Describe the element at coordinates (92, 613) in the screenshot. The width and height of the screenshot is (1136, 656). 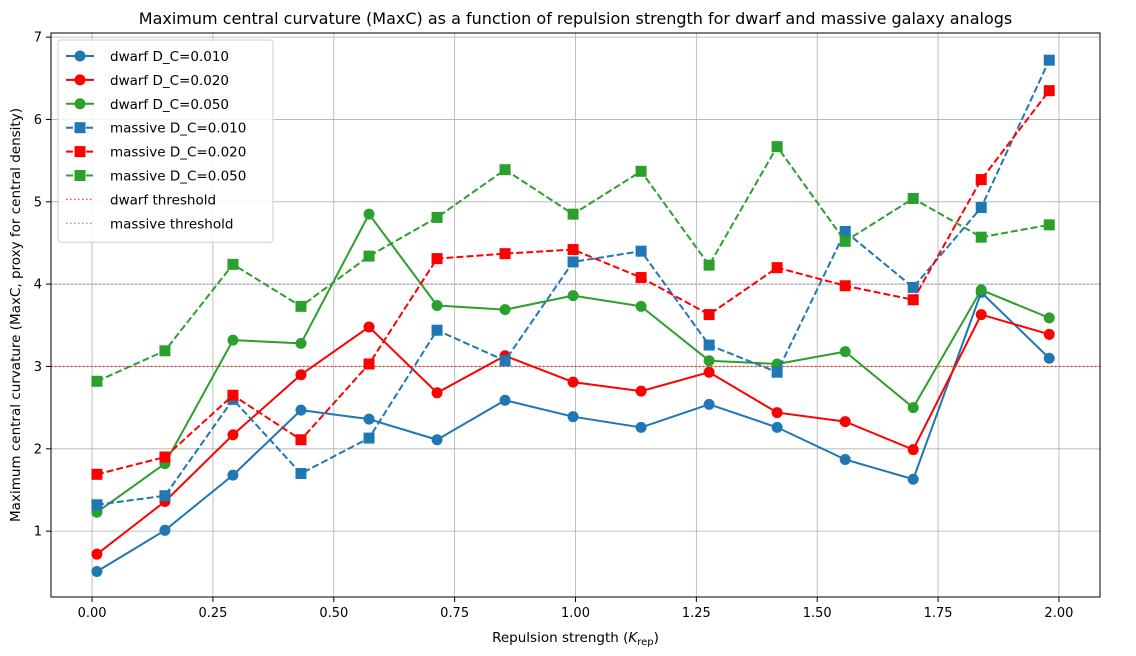
I see `x-tick-label: 0.00` at that location.